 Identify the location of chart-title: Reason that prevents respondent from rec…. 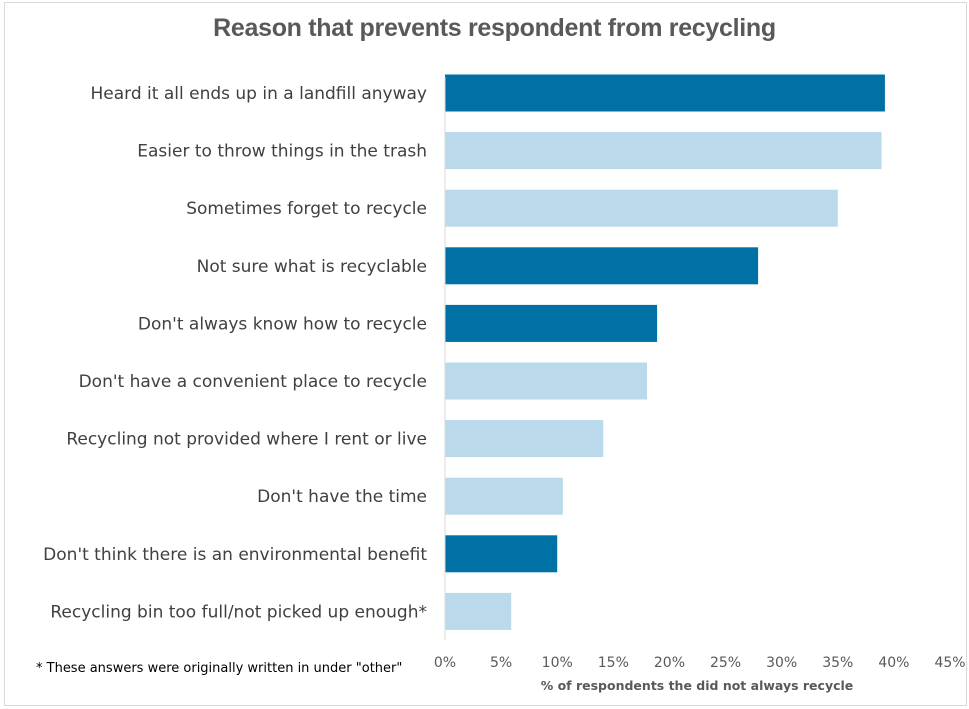
(494, 28).